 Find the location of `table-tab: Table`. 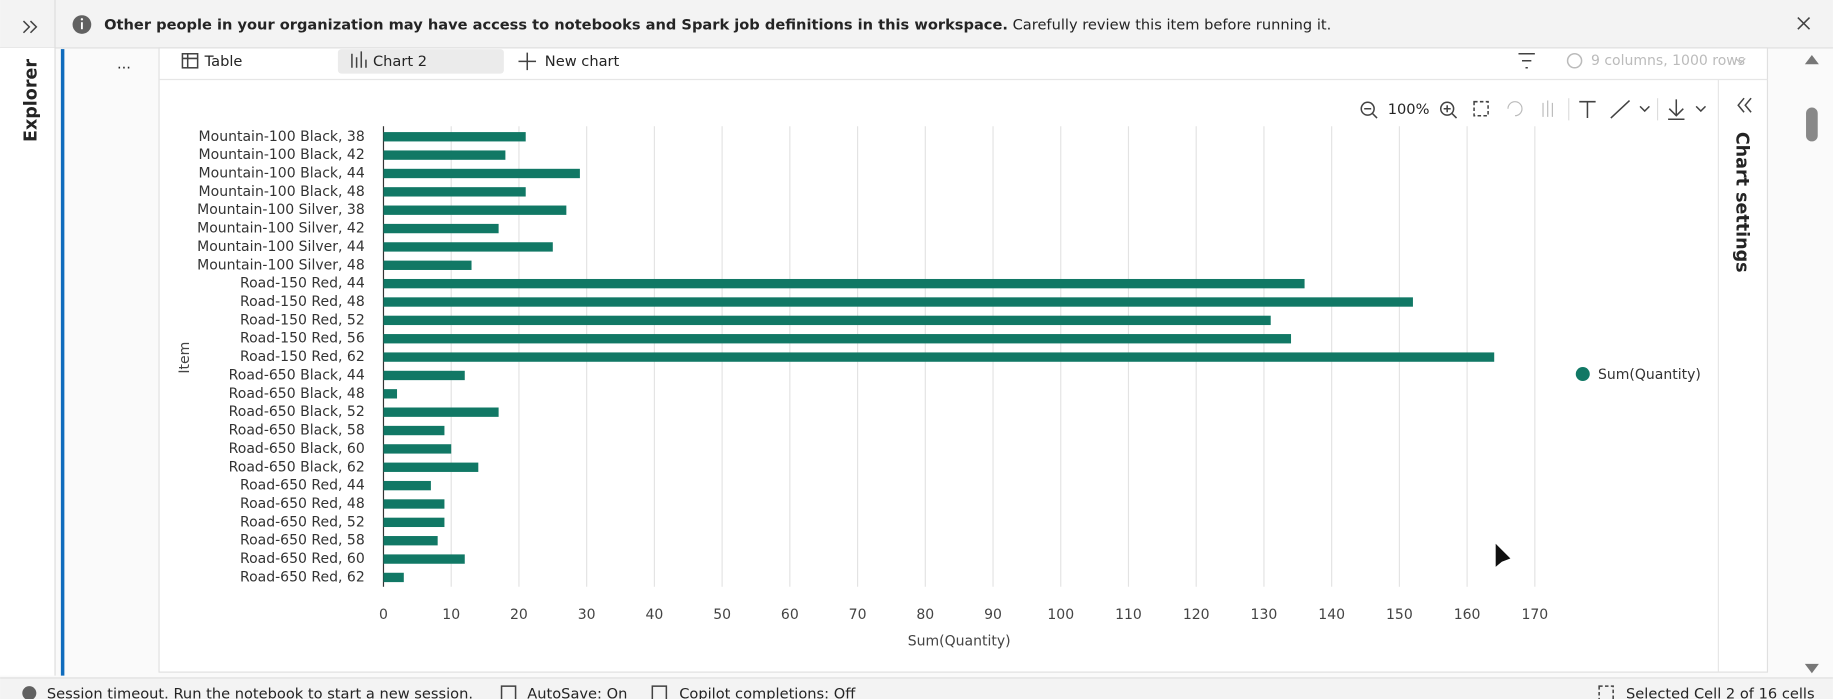

table-tab: Table is located at coordinates (223, 61).